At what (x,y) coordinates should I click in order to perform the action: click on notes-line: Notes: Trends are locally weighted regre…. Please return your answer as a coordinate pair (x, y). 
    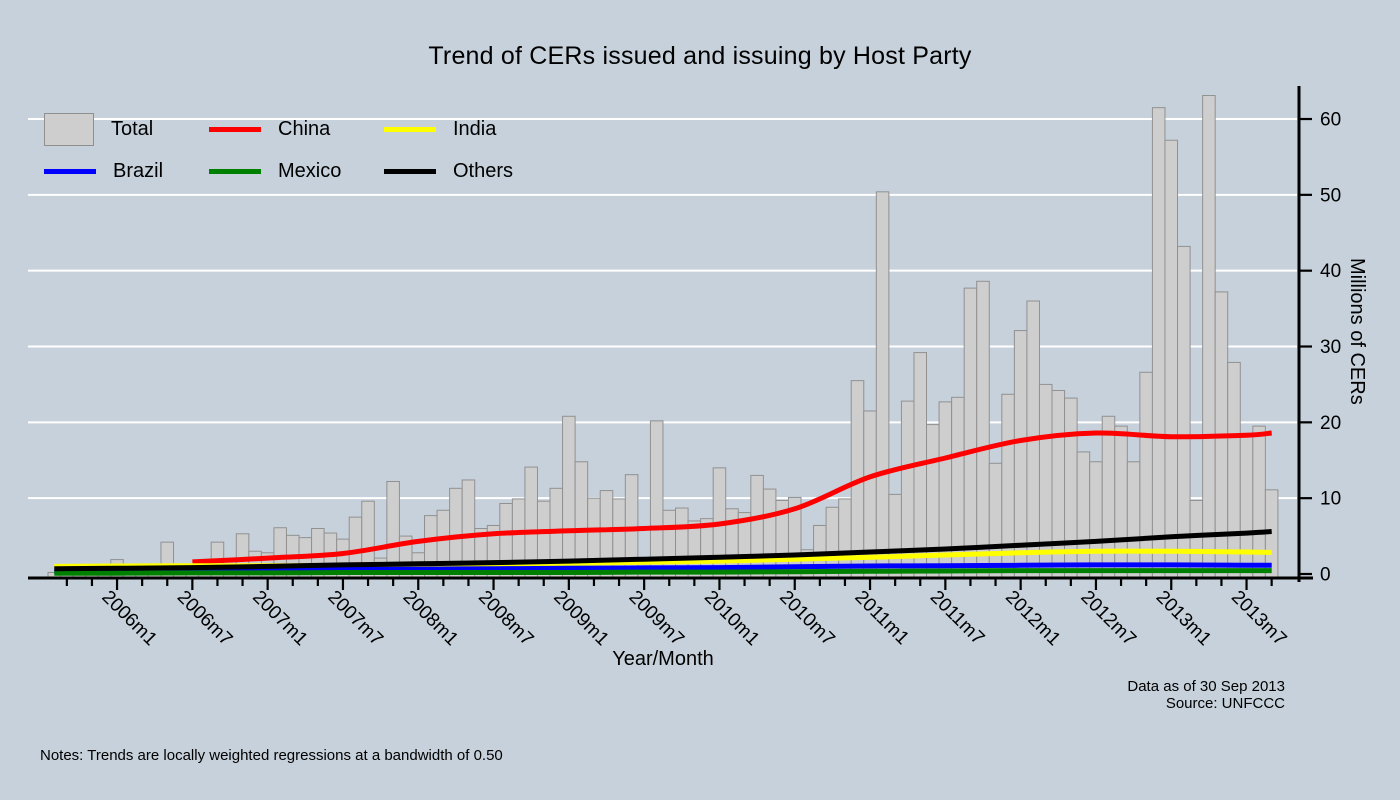
    Looking at the image, I should click on (271, 755).